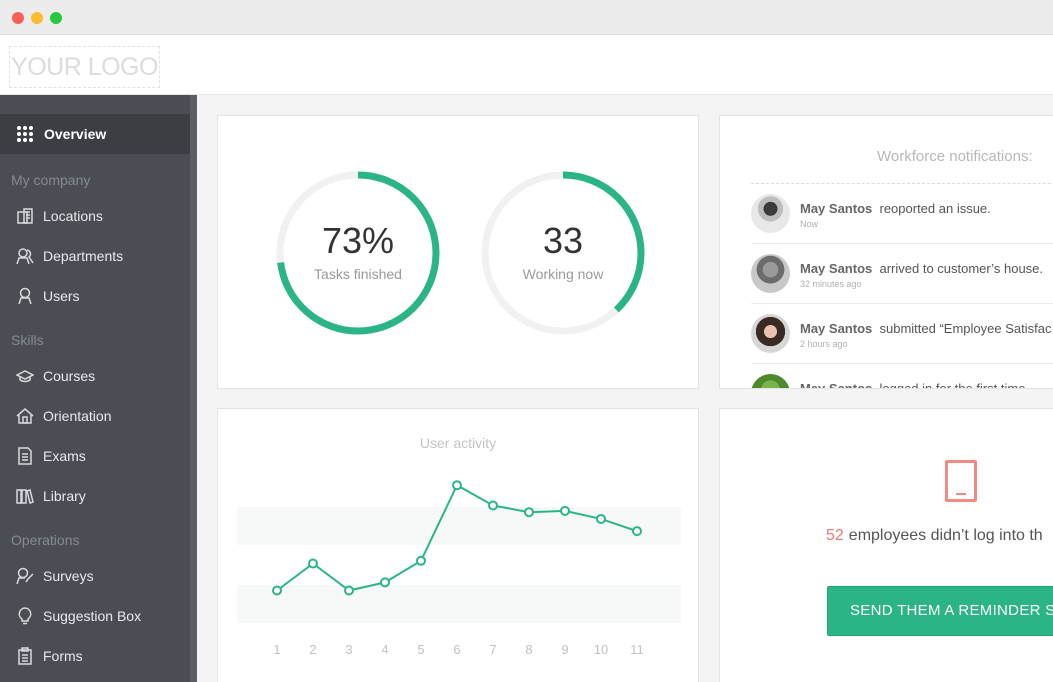 Image resolution: width=1053 pixels, height=682 pixels. Describe the element at coordinates (95, 576) in the screenshot. I see `sidebar-item-surveys: Surveys` at that location.